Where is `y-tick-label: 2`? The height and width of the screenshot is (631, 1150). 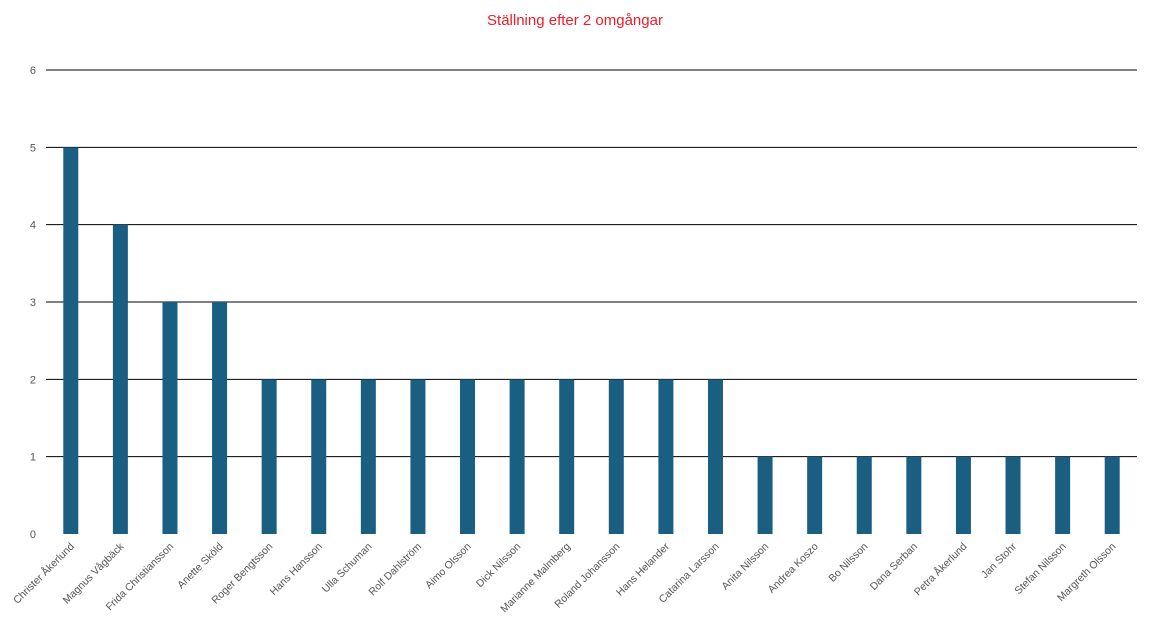 y-tick-label: 2 is located at coordinates (33, 380).